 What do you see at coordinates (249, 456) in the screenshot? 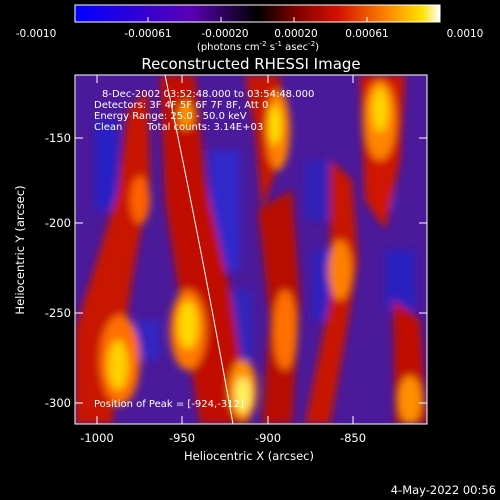
I see `x-axis-label: Heliocentric X (arcsec)` at bounding box center [249, 456].